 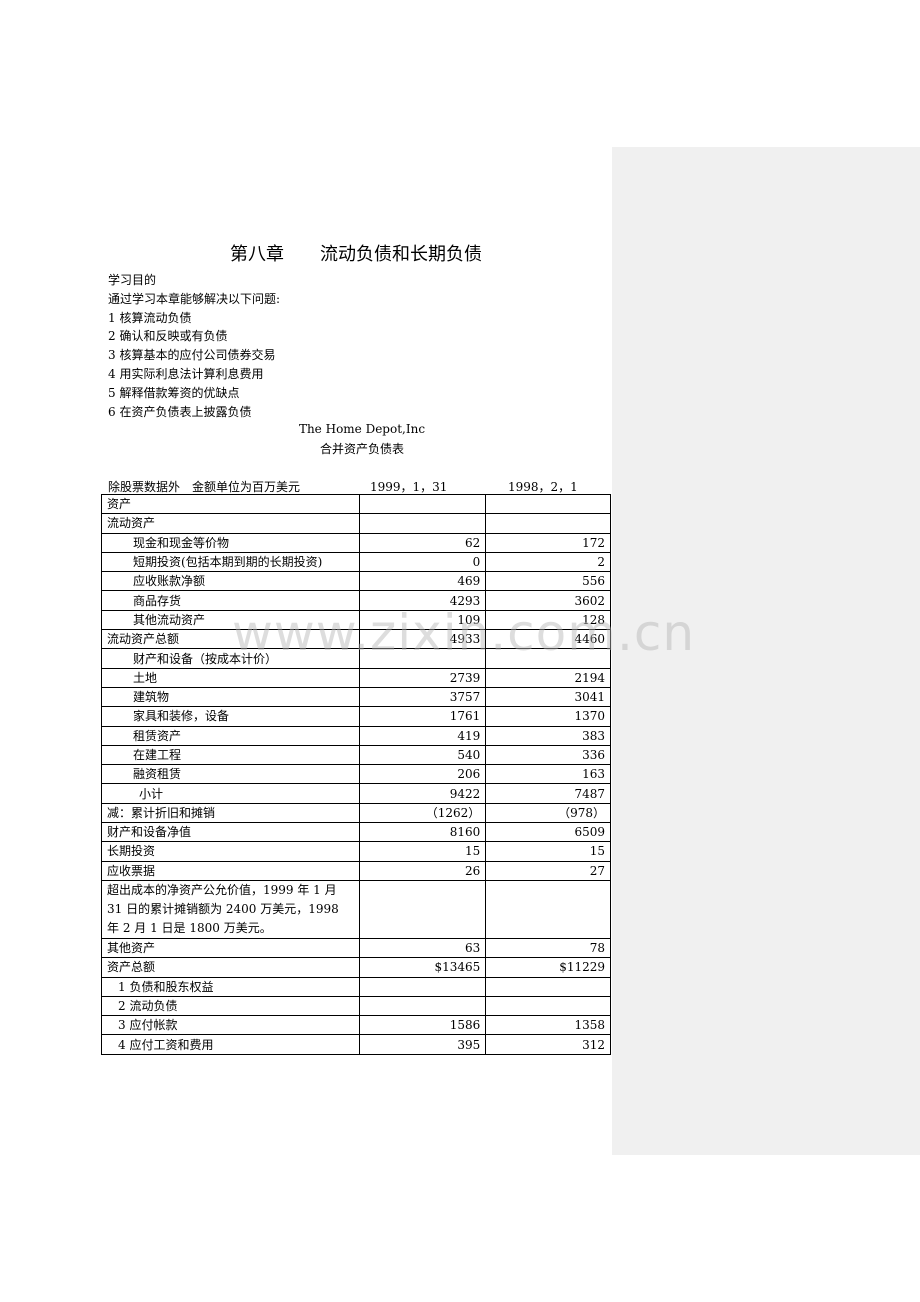 I want to click on row-label: 应收票据, so click(x=230, y=870).